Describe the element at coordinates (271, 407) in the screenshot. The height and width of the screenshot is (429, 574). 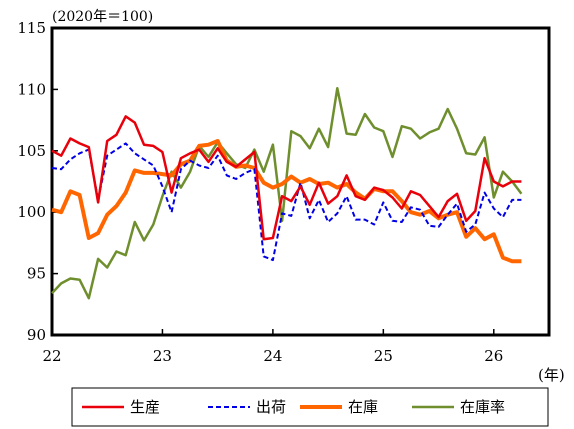
I see `legend-label-1: 出荷` at that location.